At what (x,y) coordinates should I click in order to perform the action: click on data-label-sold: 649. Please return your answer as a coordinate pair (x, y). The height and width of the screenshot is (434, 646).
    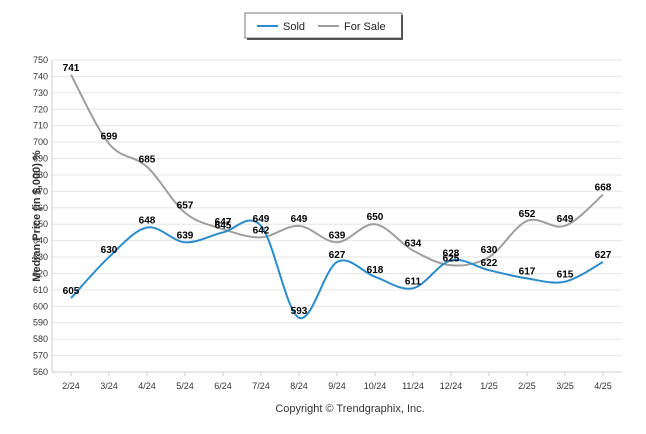
    Looking at the image, I should click on (261, 219).